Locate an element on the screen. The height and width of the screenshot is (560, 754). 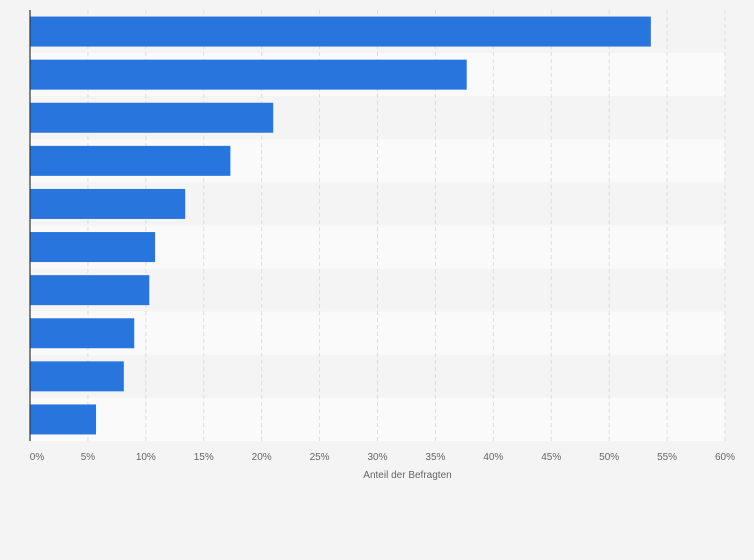
x-tick-label: 60% is located at coordinates (725, 457).